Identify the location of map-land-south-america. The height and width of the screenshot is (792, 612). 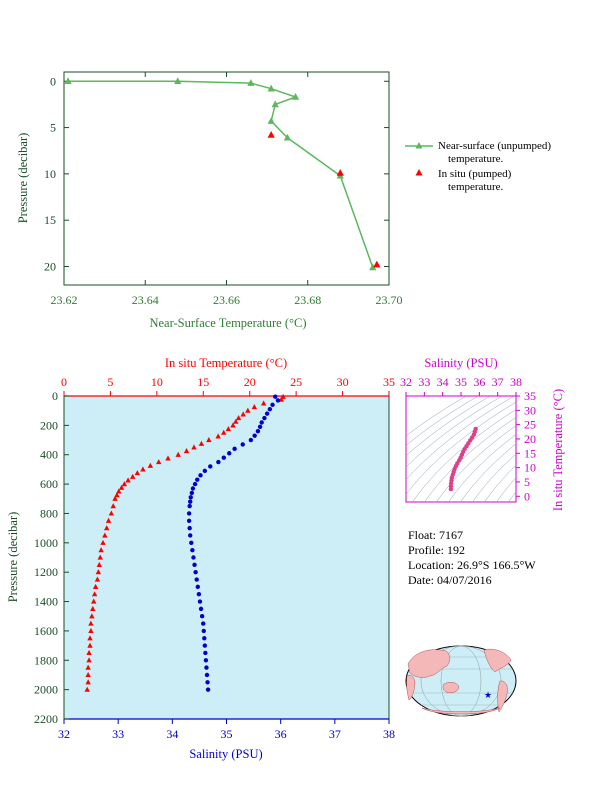
(502, 696).